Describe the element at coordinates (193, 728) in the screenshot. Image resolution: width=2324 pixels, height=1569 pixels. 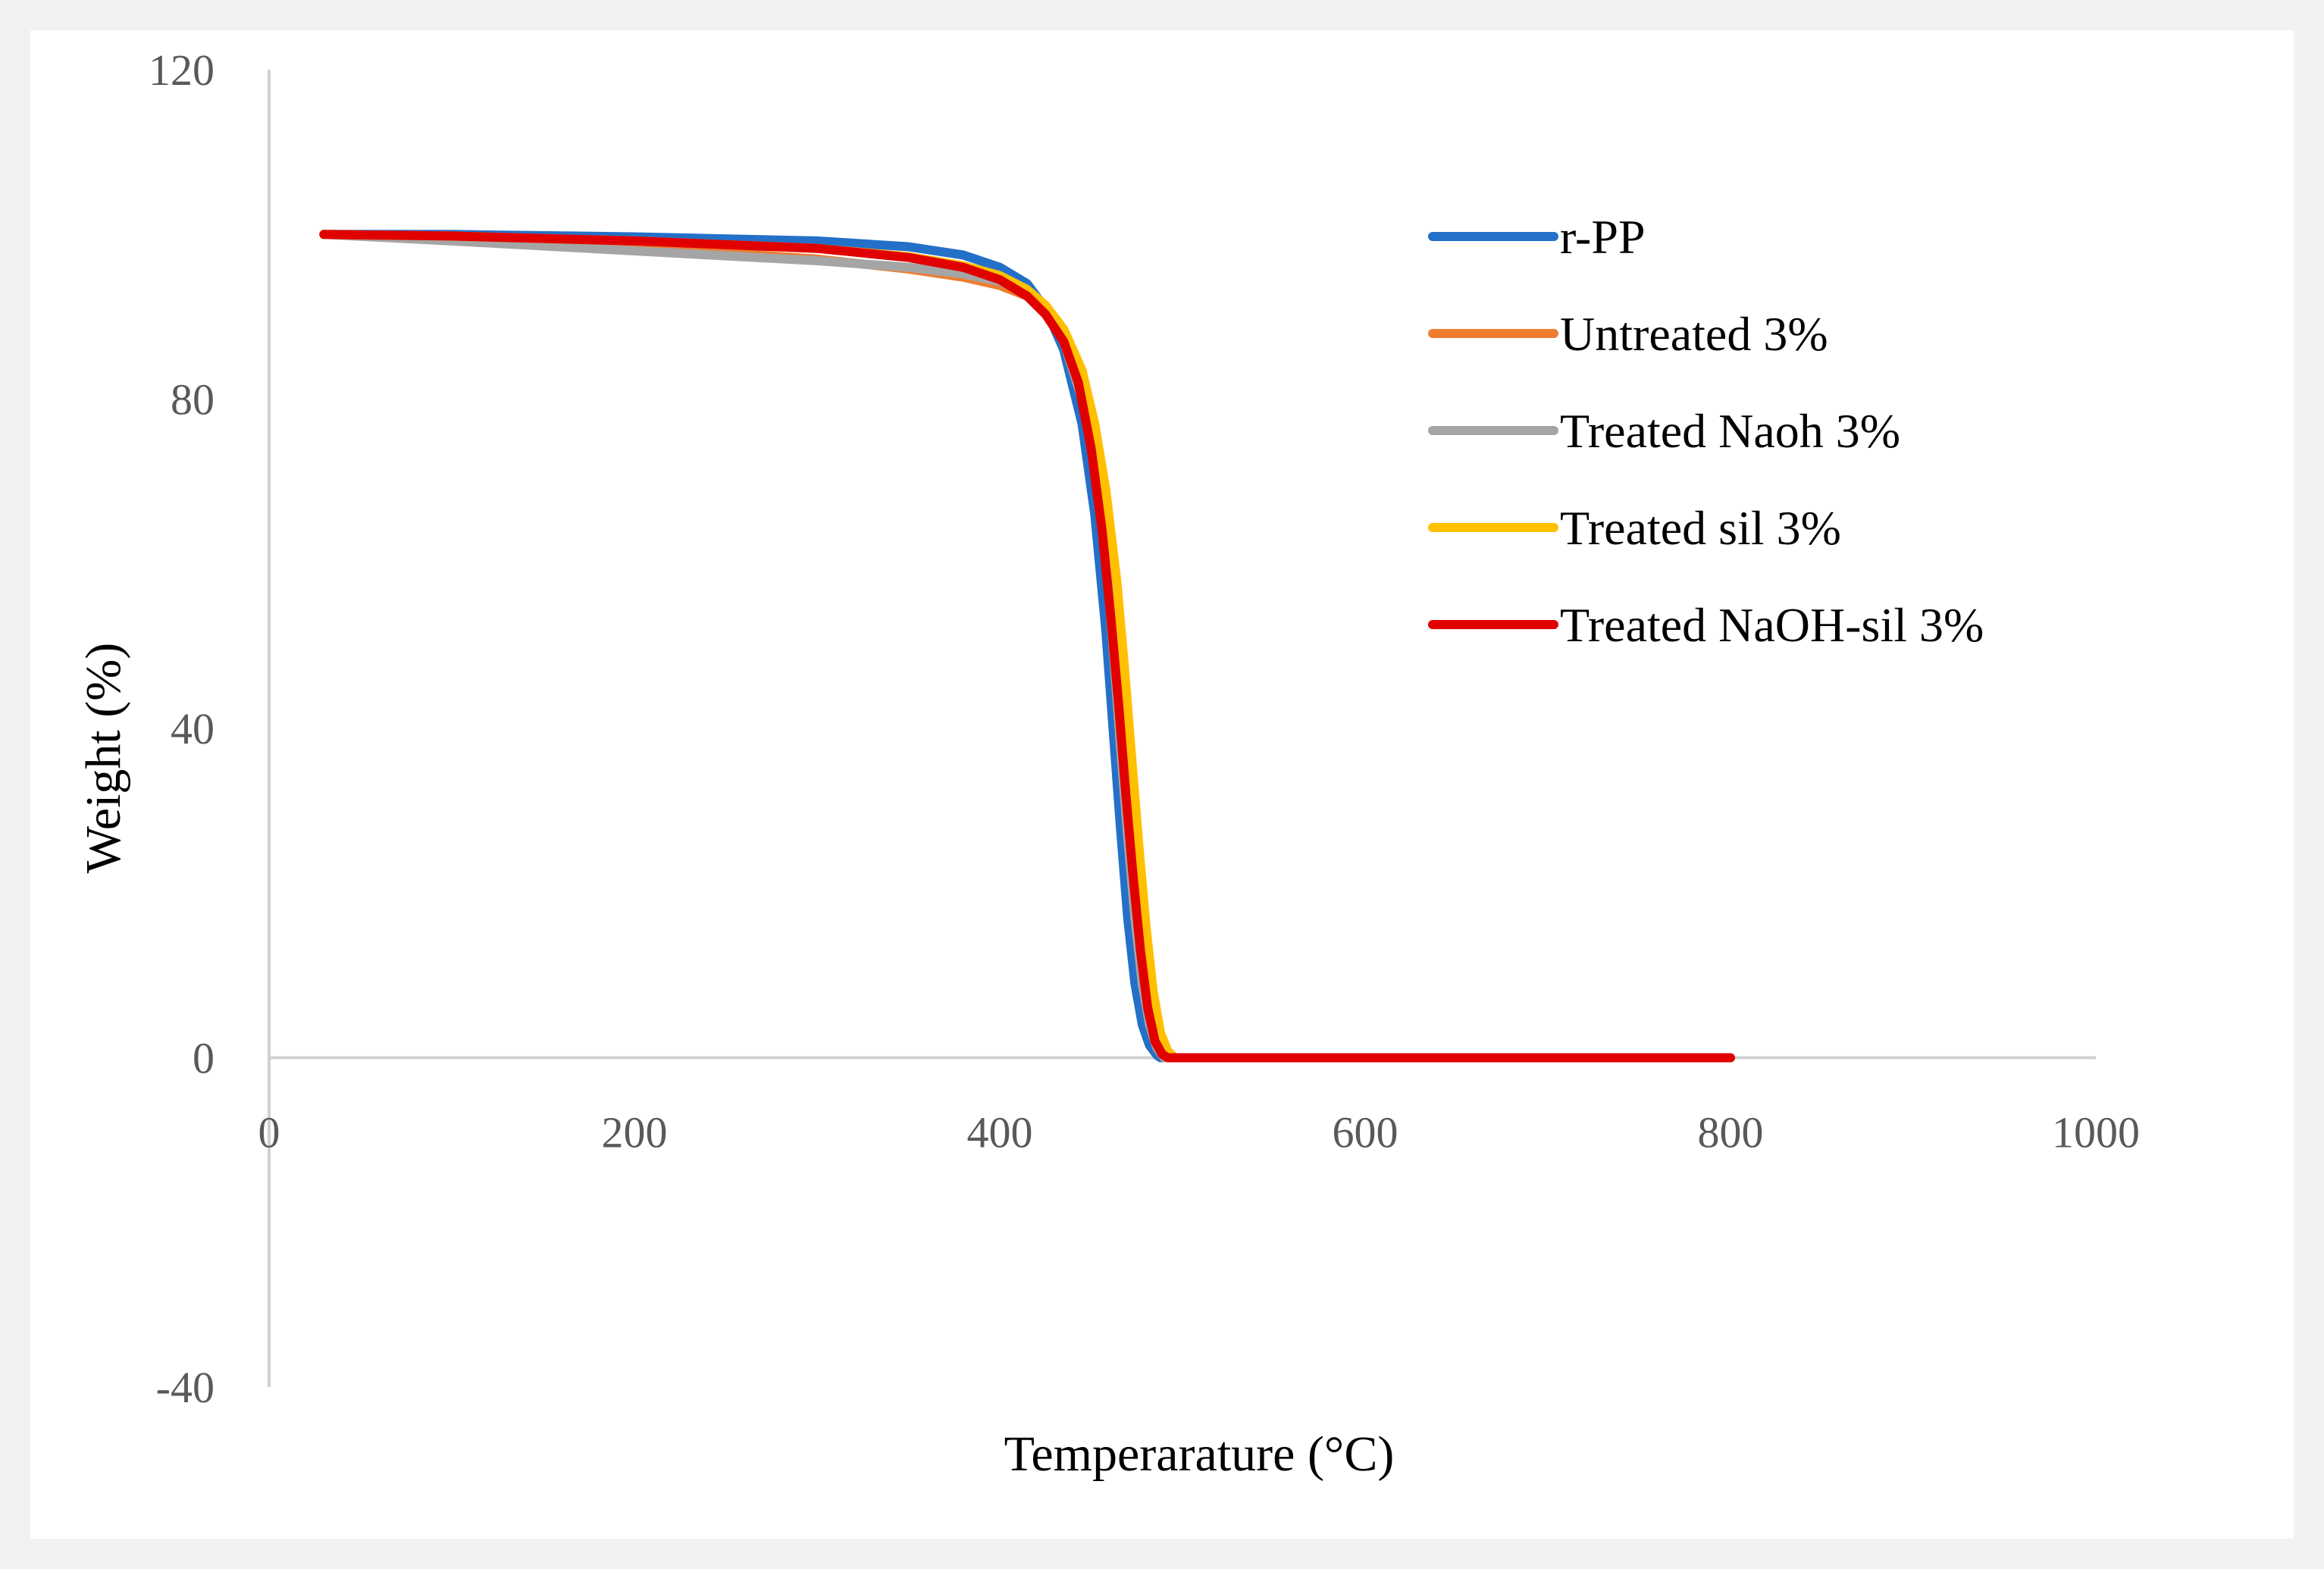
I see `y-tick-label: 40` at that location.